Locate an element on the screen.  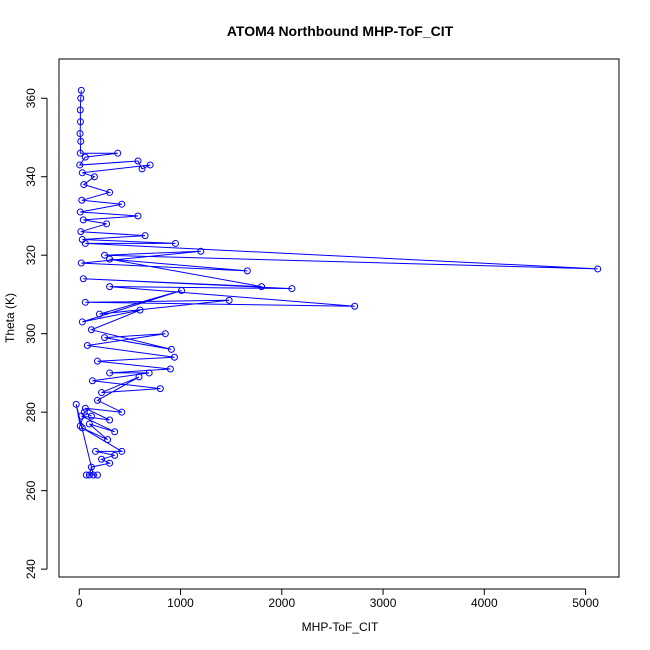
x-tick-label: 2000 is located at coordinates (281, 603).